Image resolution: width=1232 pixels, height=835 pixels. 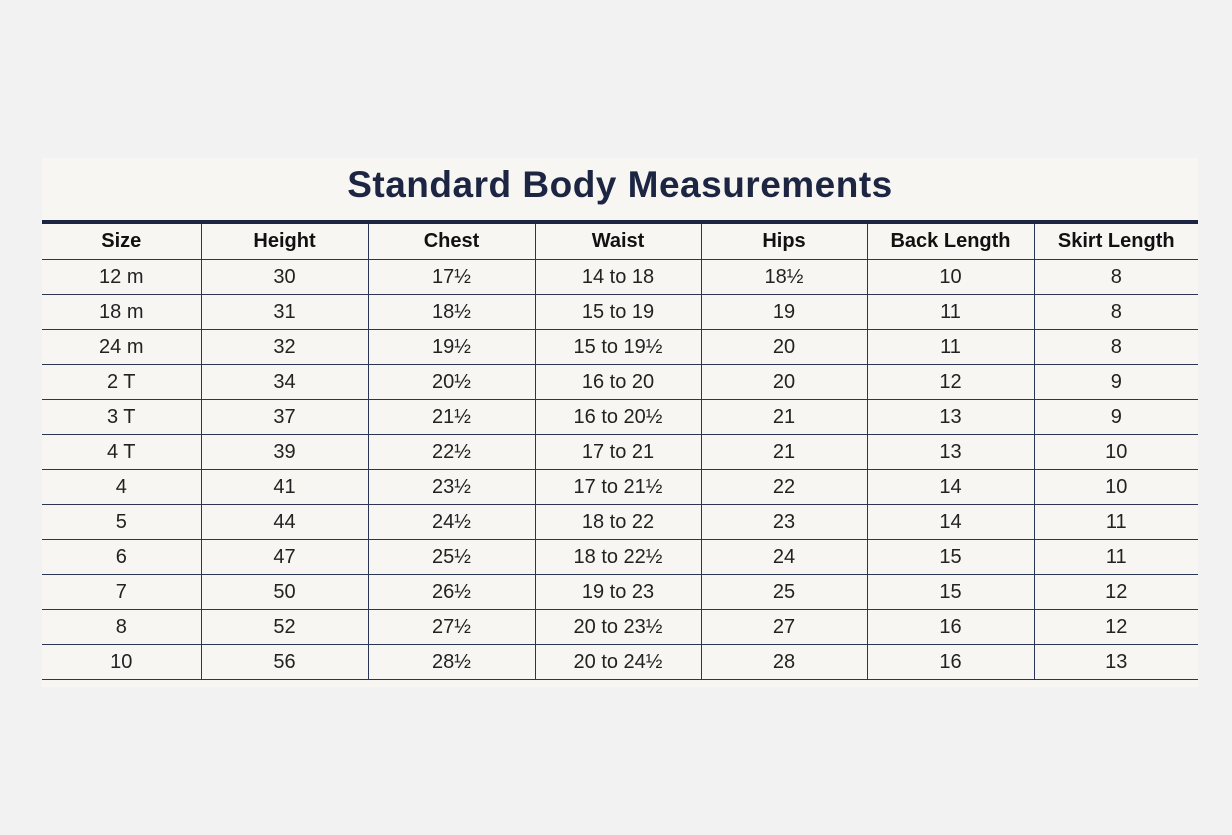 I want to click on table-cell: 28½, so click(x=451, y=662).